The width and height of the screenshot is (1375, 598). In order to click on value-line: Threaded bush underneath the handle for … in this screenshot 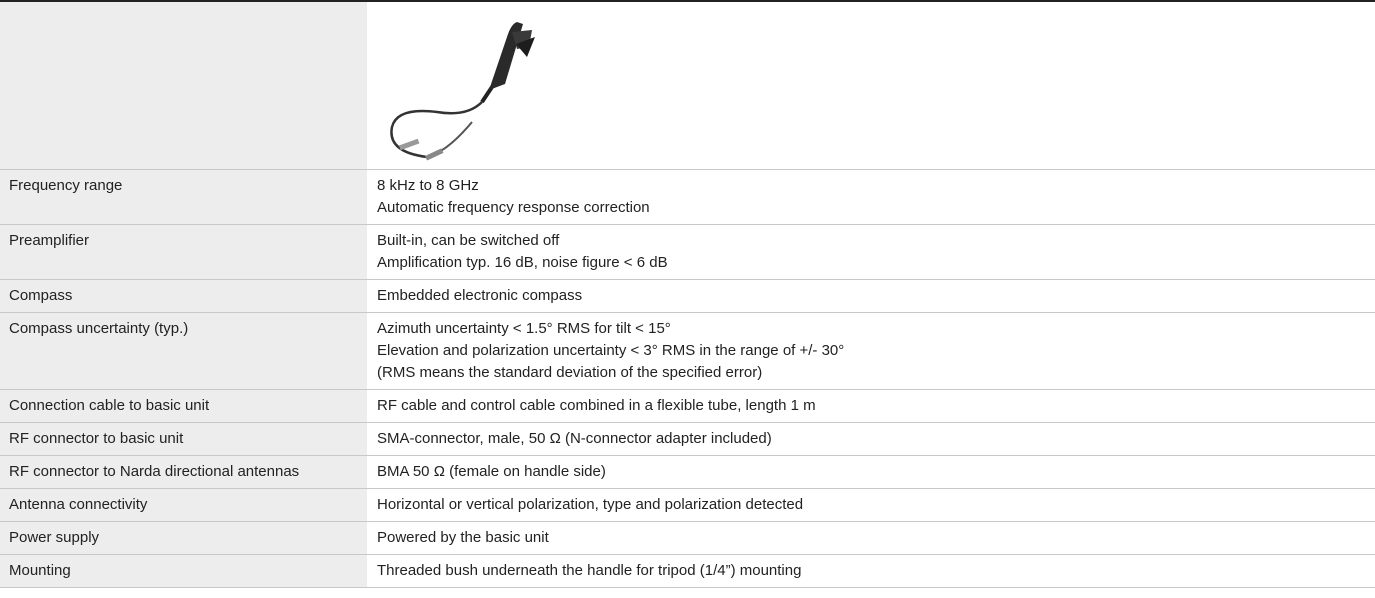, I will do `click(589, 570)`.